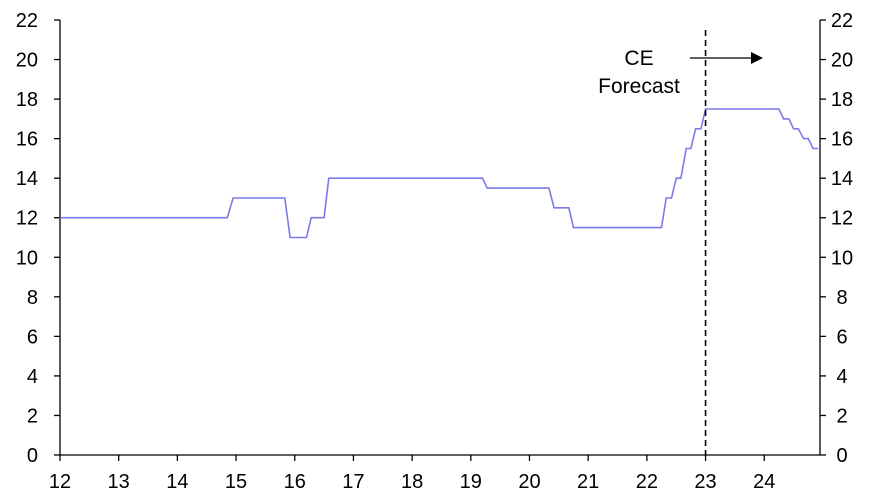 The width and height of the screenshot is (884, 497). Describe the element at coordinates (842, 238) in the screenshot. I see `y-axis-right-tick-labels: 0 2 4 6 8 10 12 14 16 18 20 22` at that location.